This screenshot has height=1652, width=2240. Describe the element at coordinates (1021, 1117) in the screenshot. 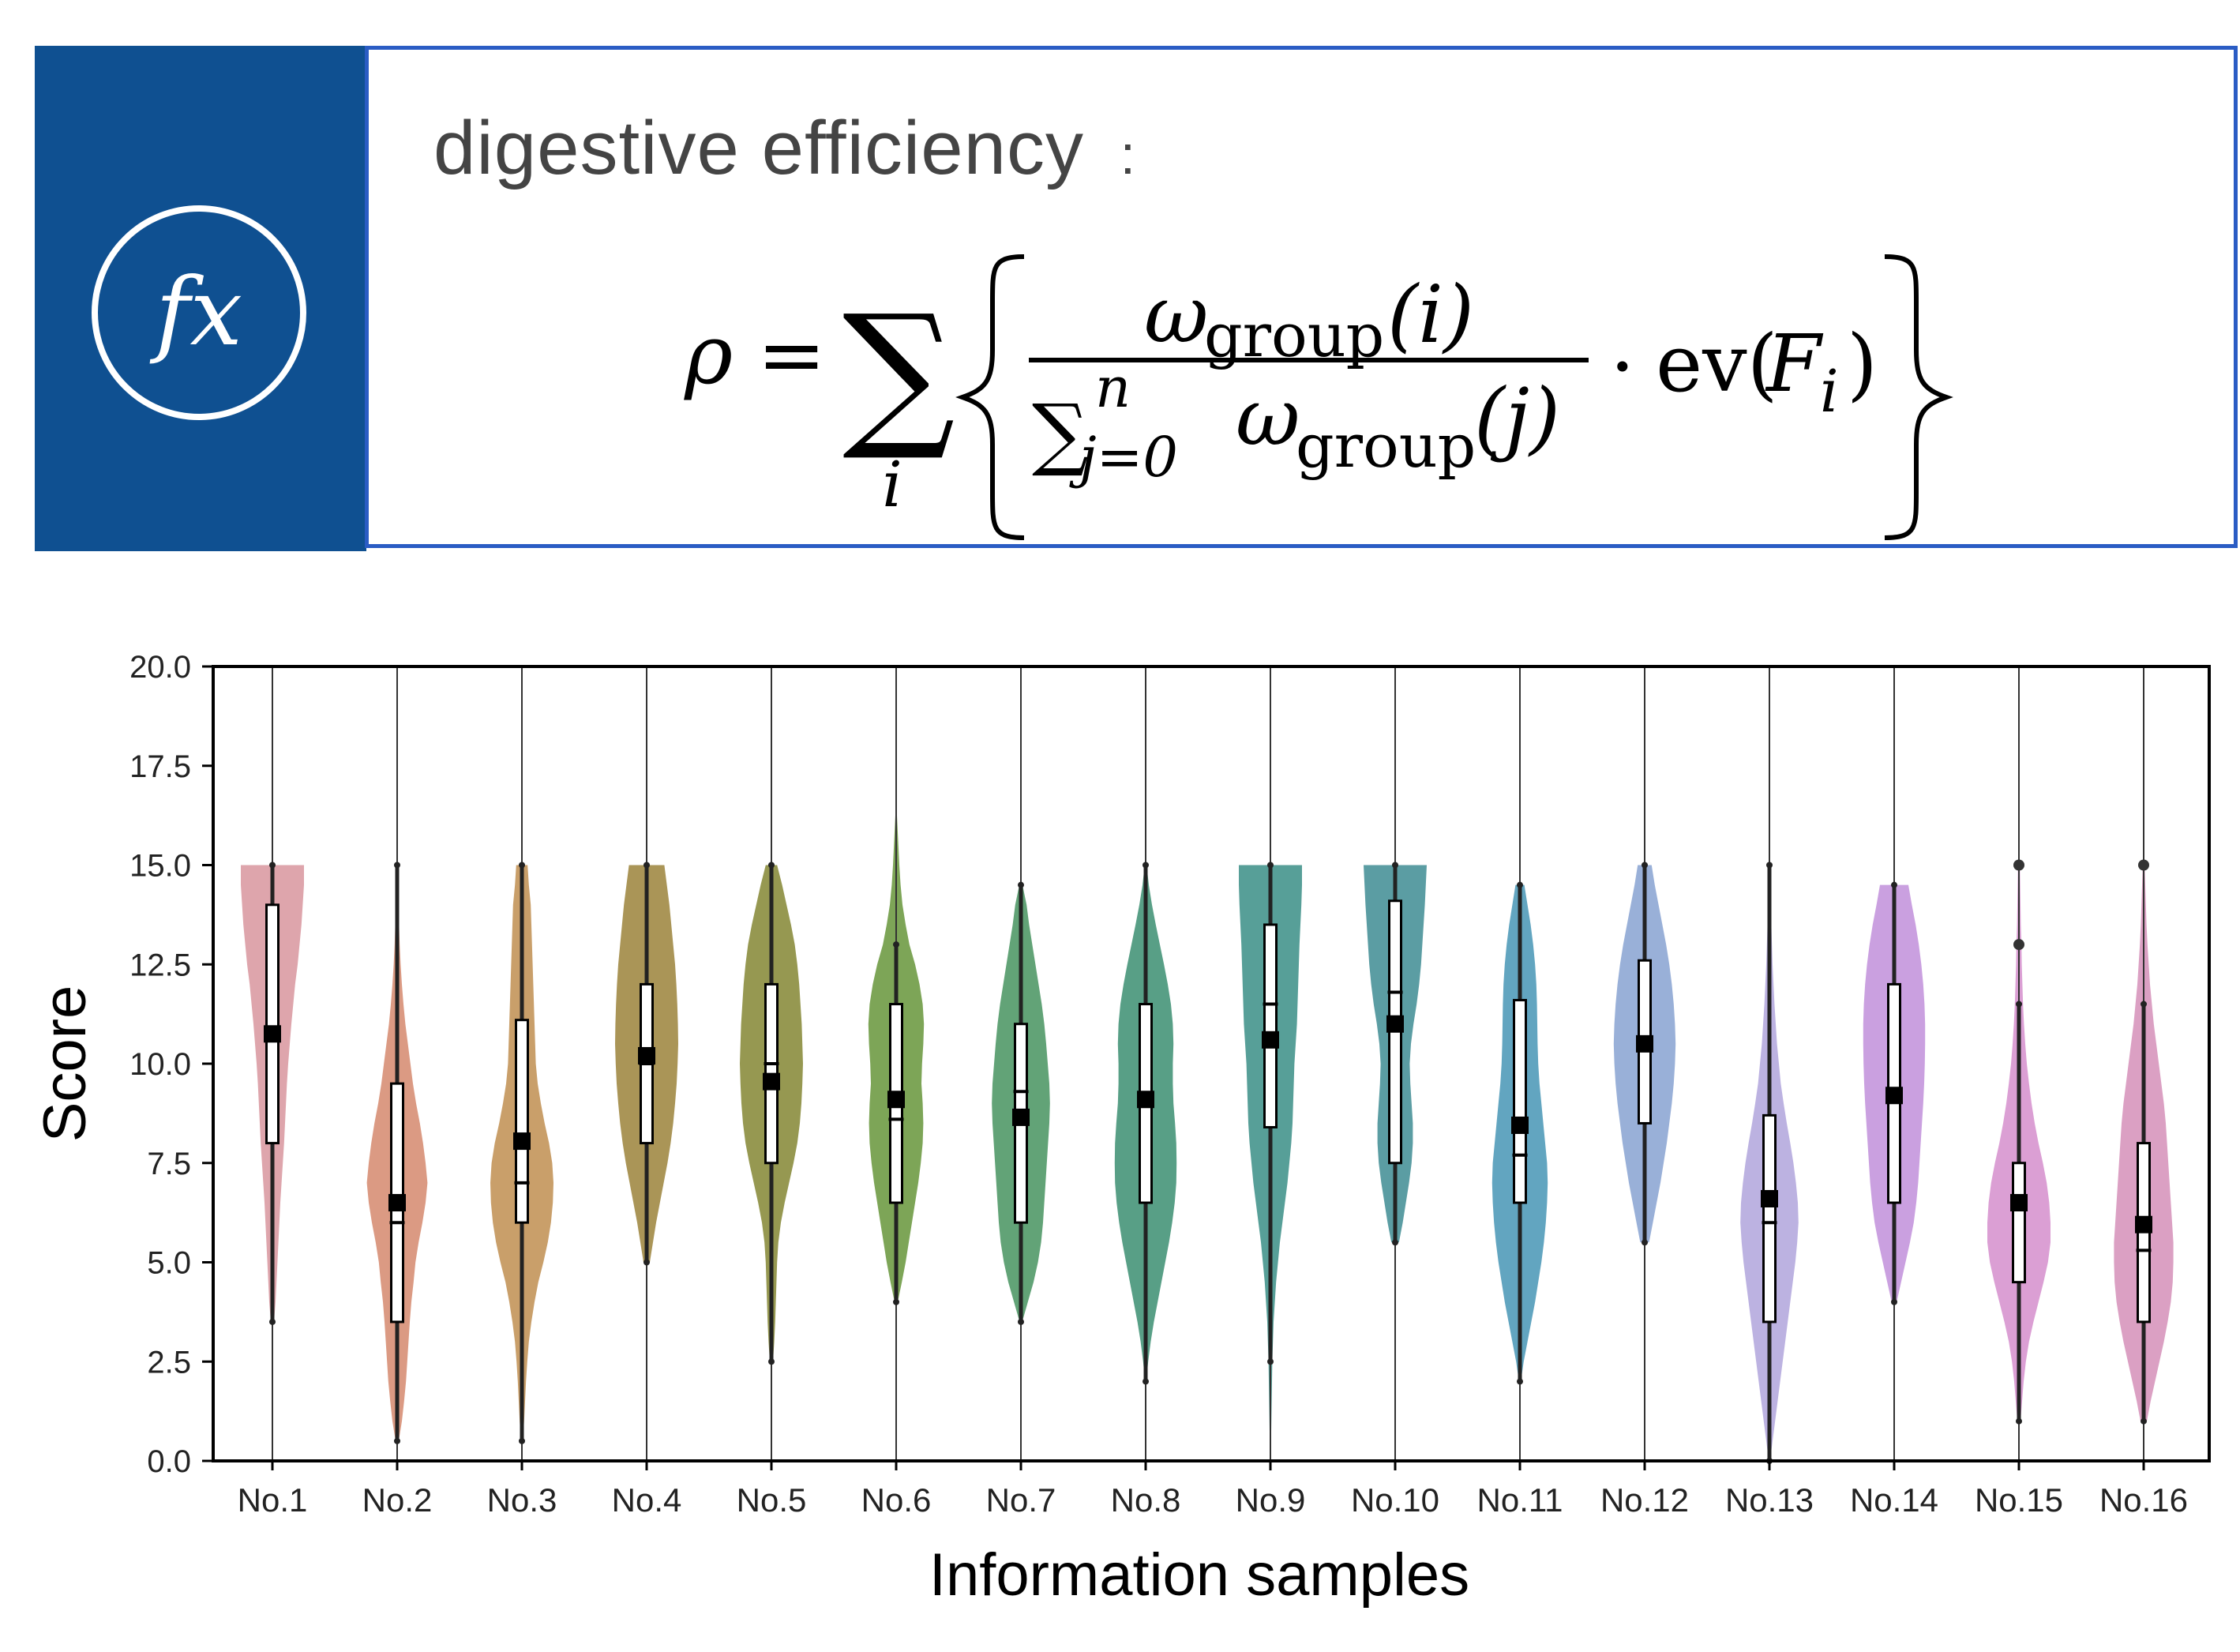

I see `mean-marker-No.7` at that location.